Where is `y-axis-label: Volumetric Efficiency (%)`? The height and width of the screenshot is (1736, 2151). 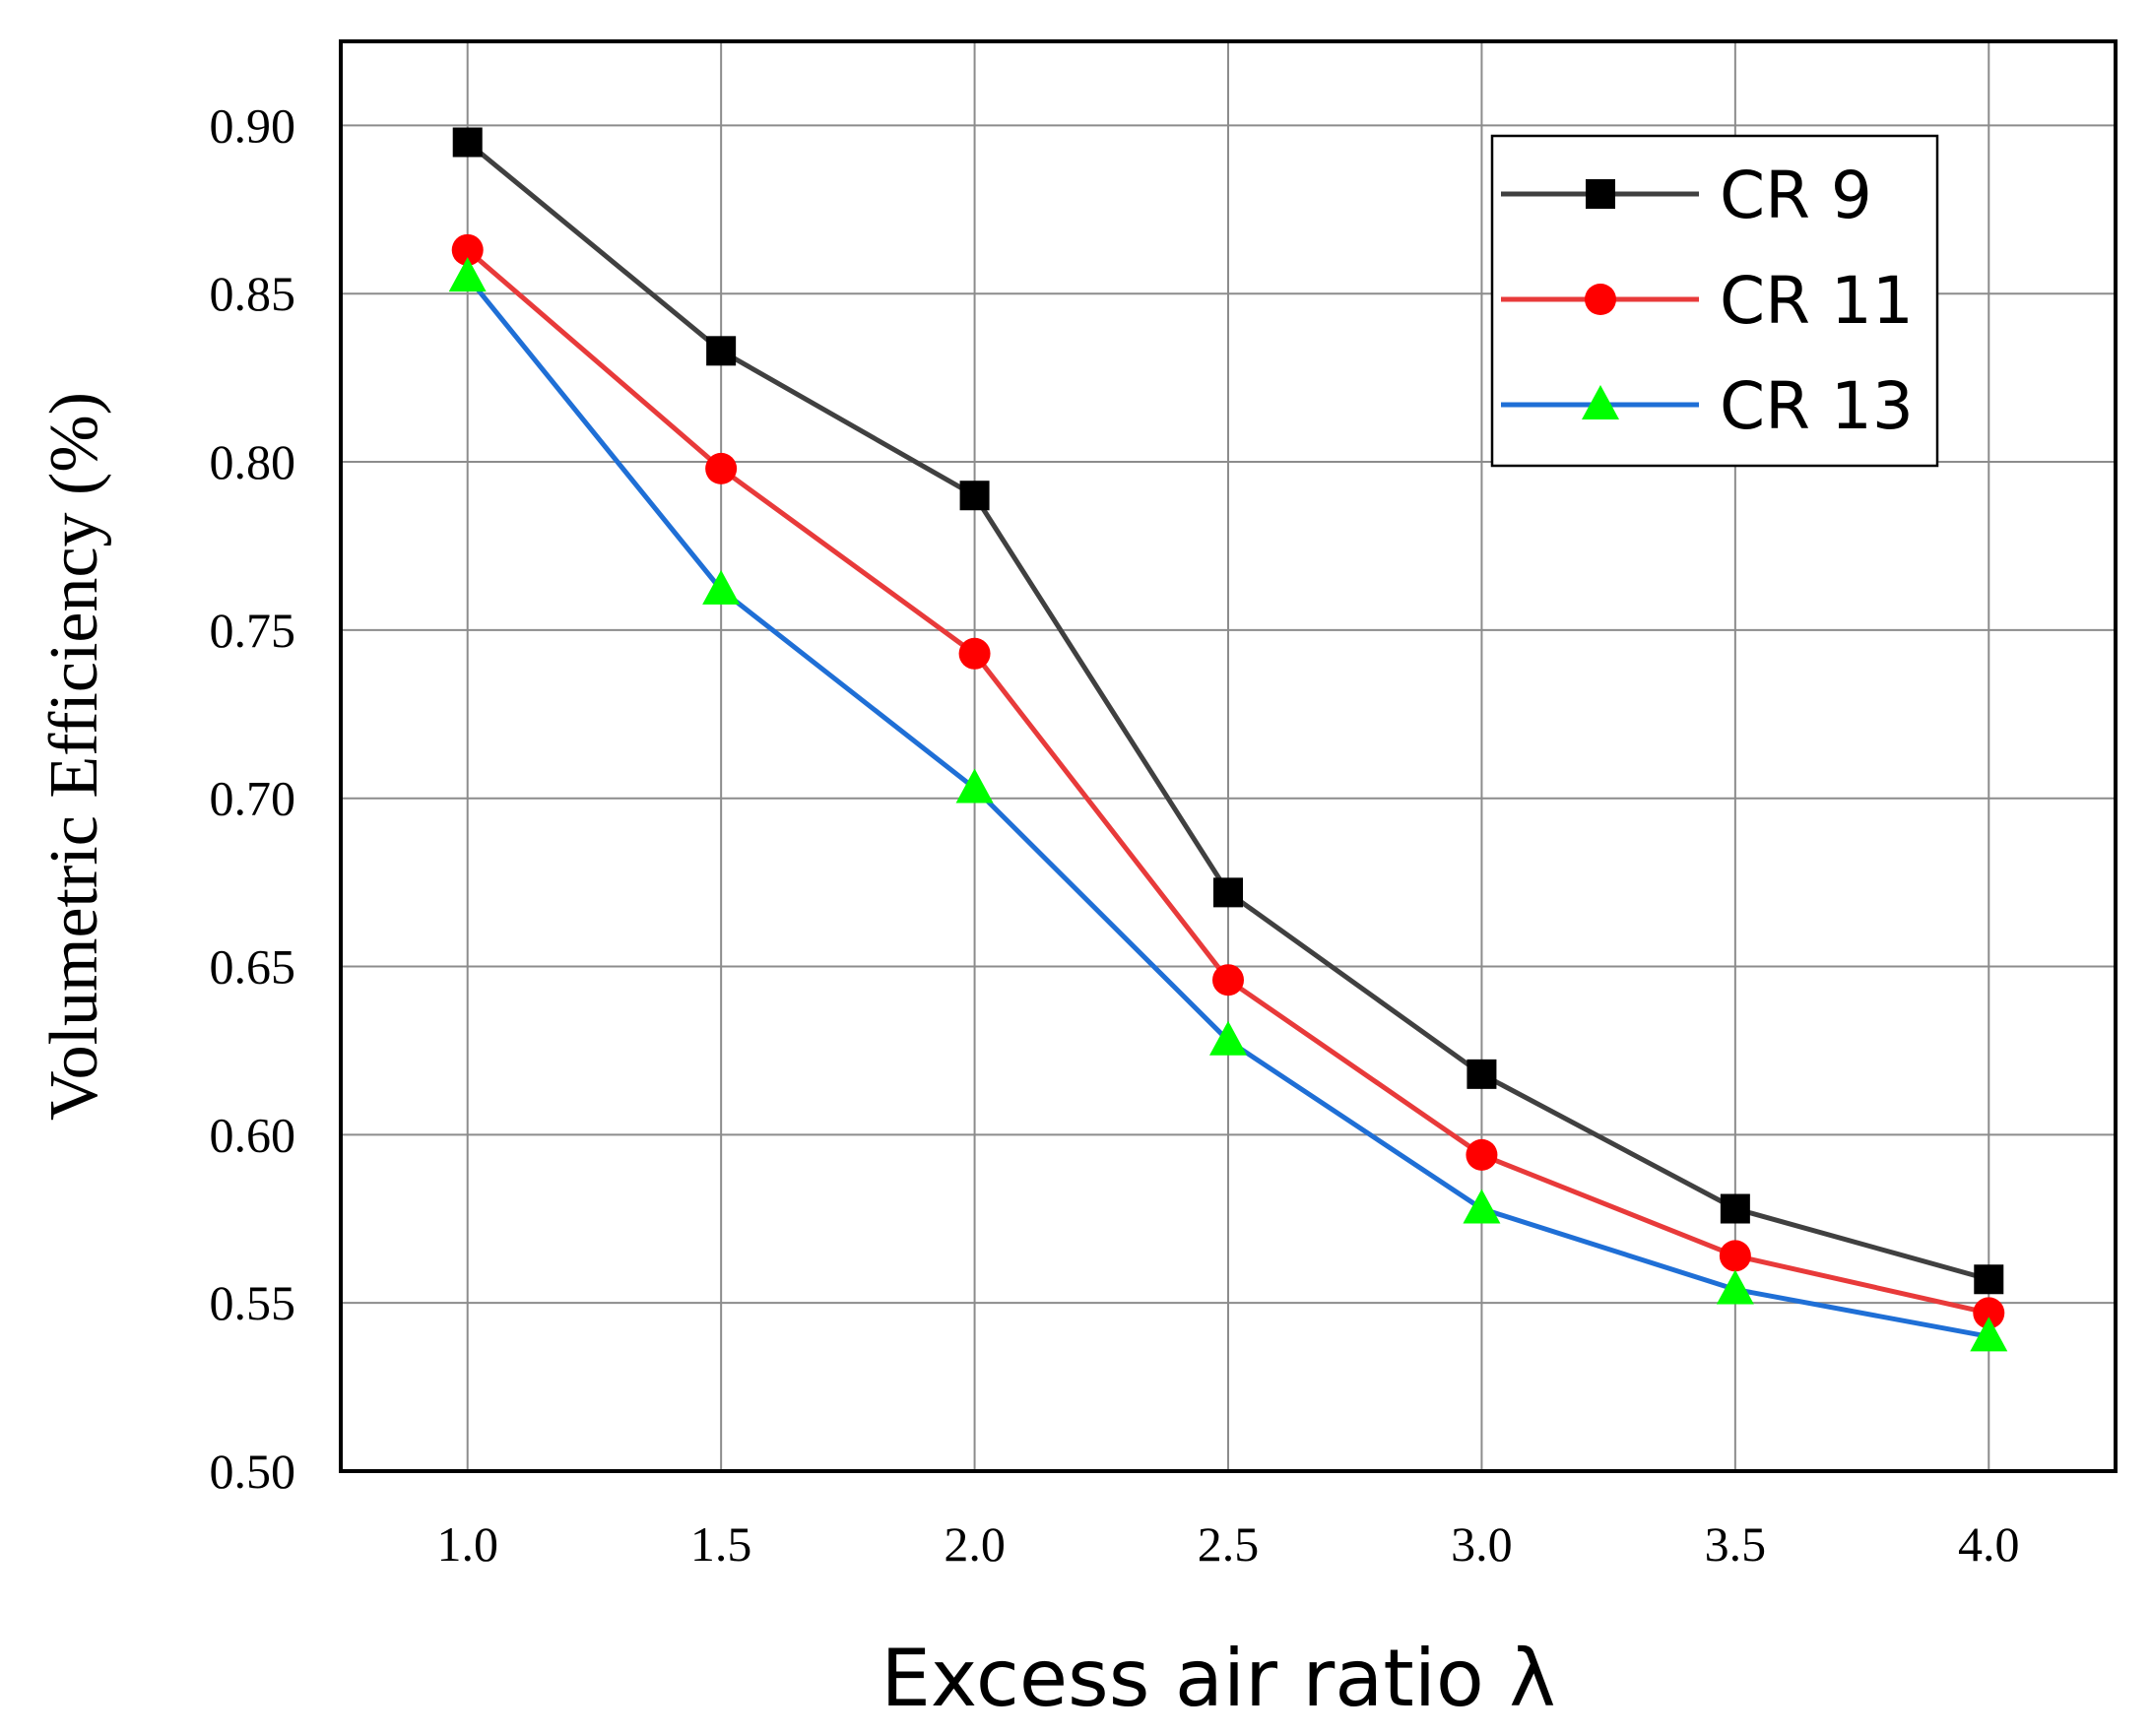 y-axis-label: Volumetric Efficiency (%) is located at coordinates (74, 757).